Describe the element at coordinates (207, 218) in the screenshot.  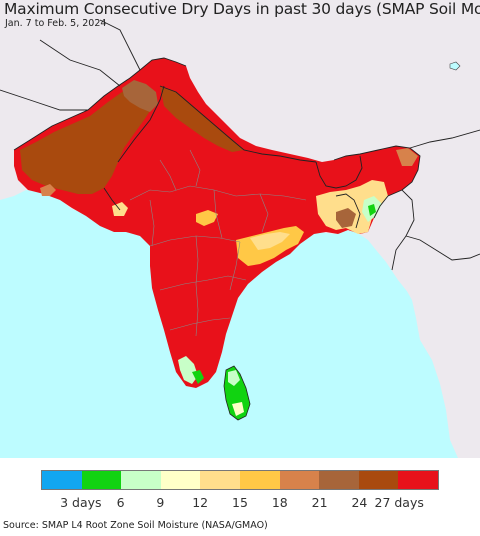
I see `region-orange-central` at that location.